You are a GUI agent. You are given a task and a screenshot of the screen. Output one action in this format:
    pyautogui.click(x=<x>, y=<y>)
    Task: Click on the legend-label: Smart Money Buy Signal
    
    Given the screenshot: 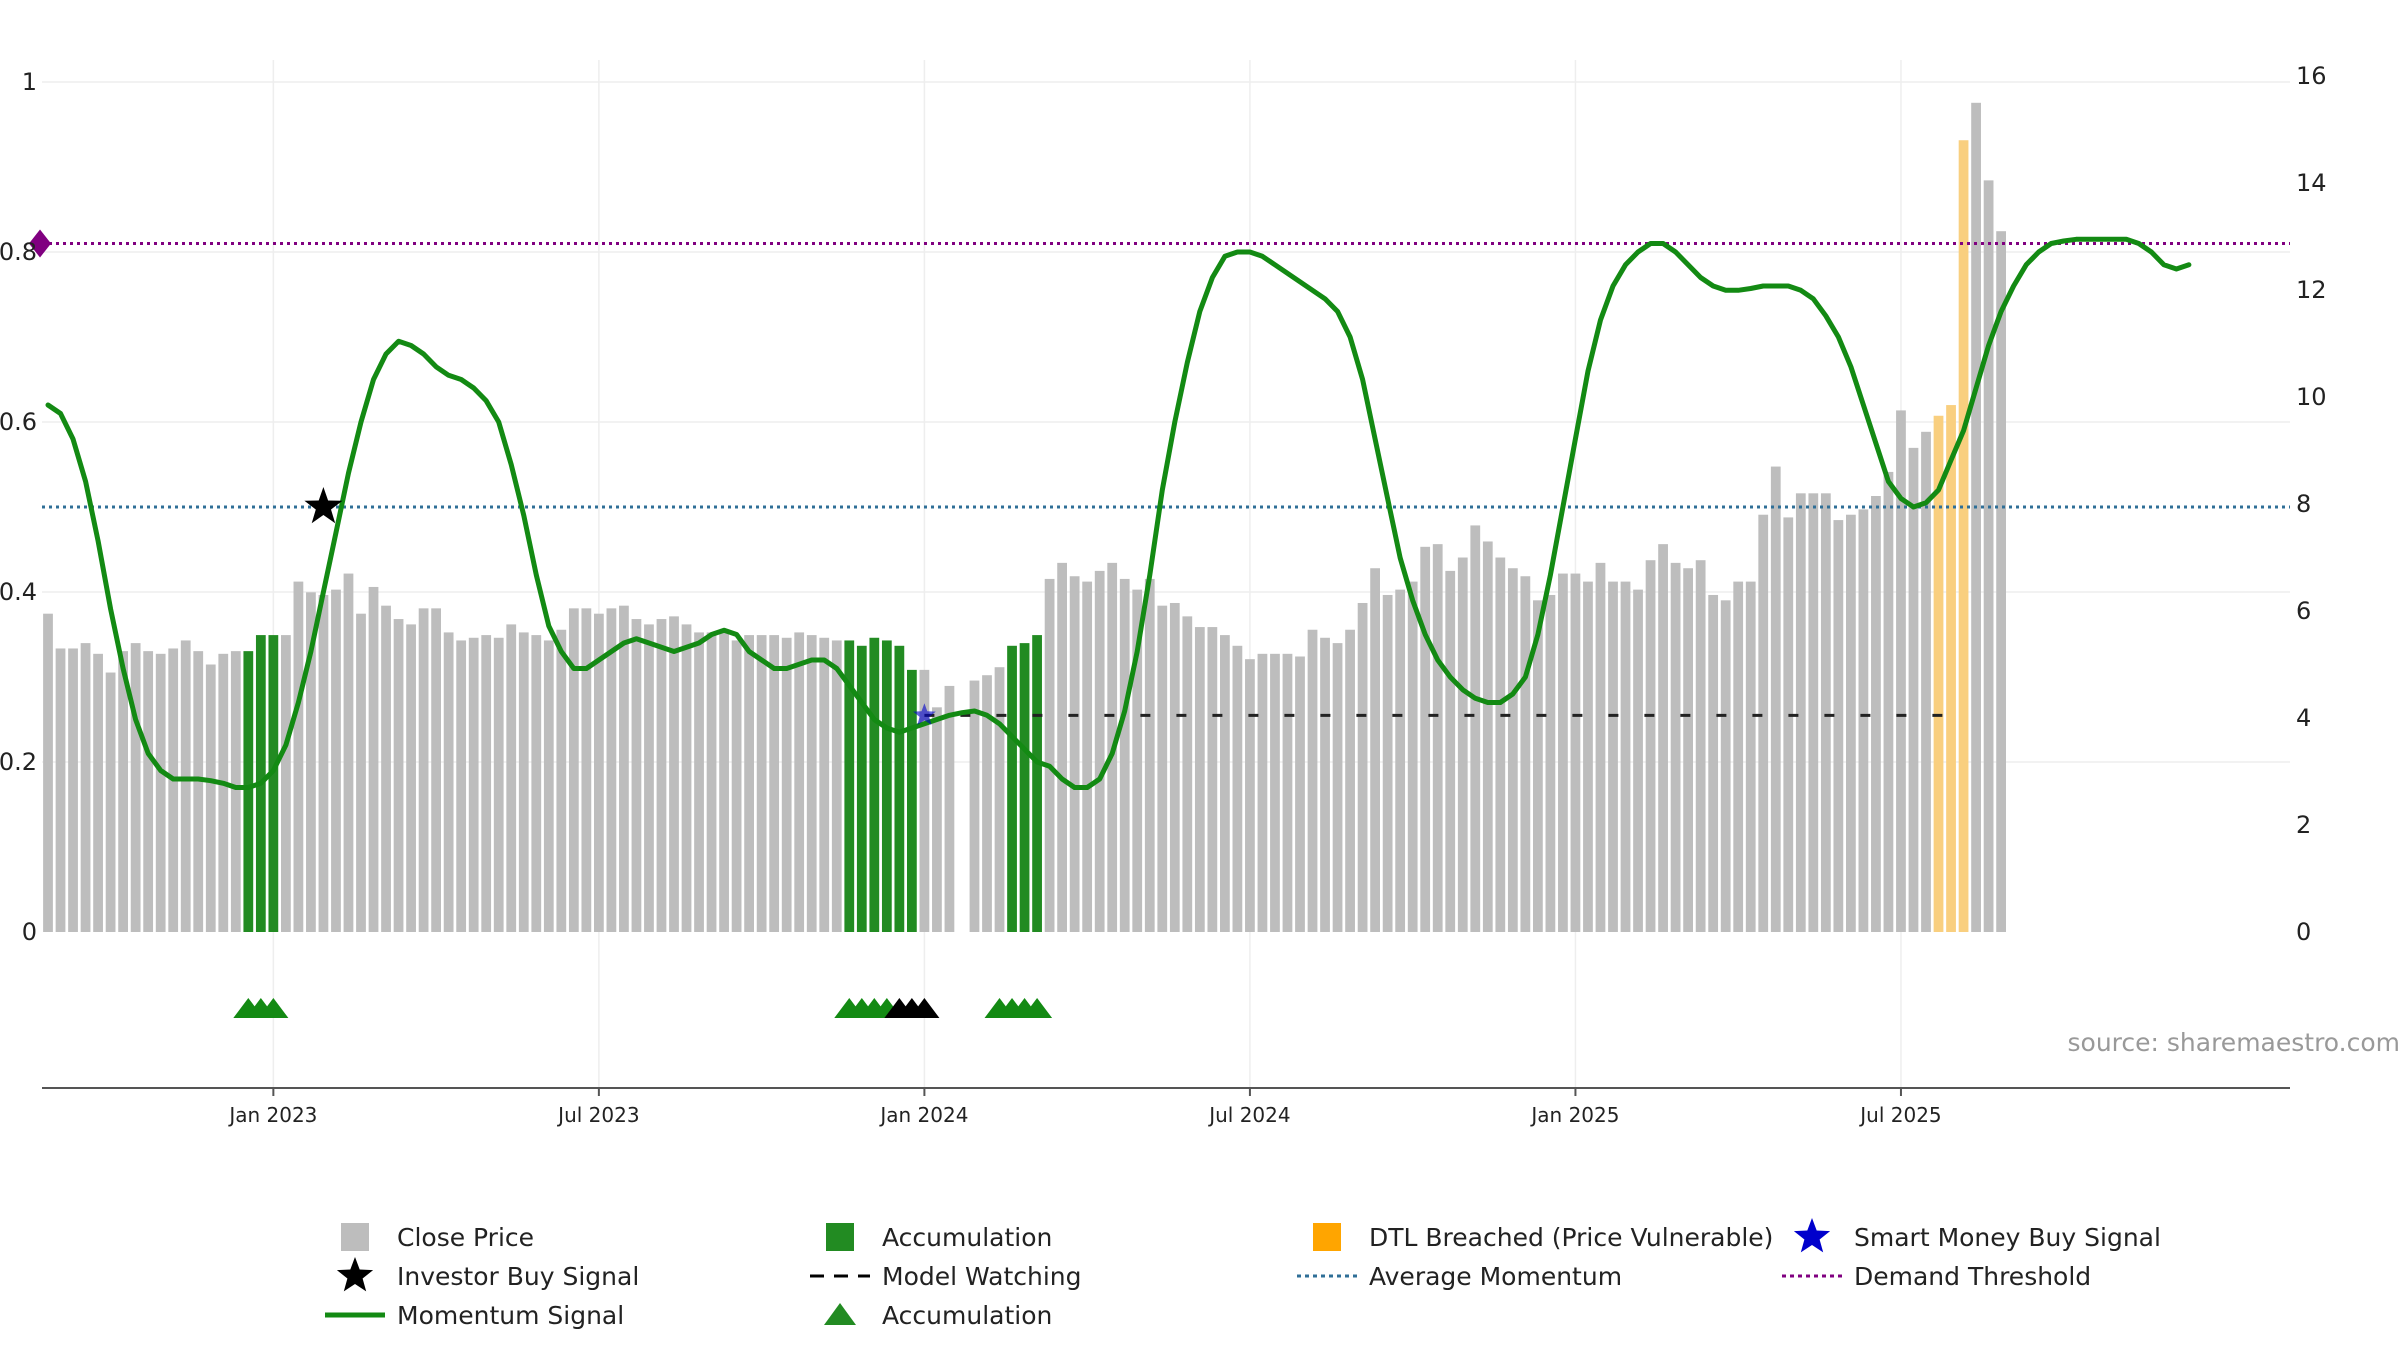 What is the action you would take?
    pyautogui.click(x=2007, y=1237)
    